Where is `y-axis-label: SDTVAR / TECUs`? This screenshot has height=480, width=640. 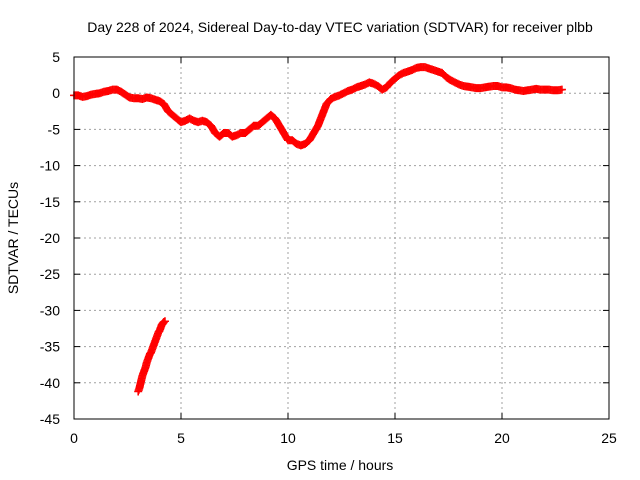
y-axis-label: SDTVAR / TECUs is located at coordinates (13, 238).